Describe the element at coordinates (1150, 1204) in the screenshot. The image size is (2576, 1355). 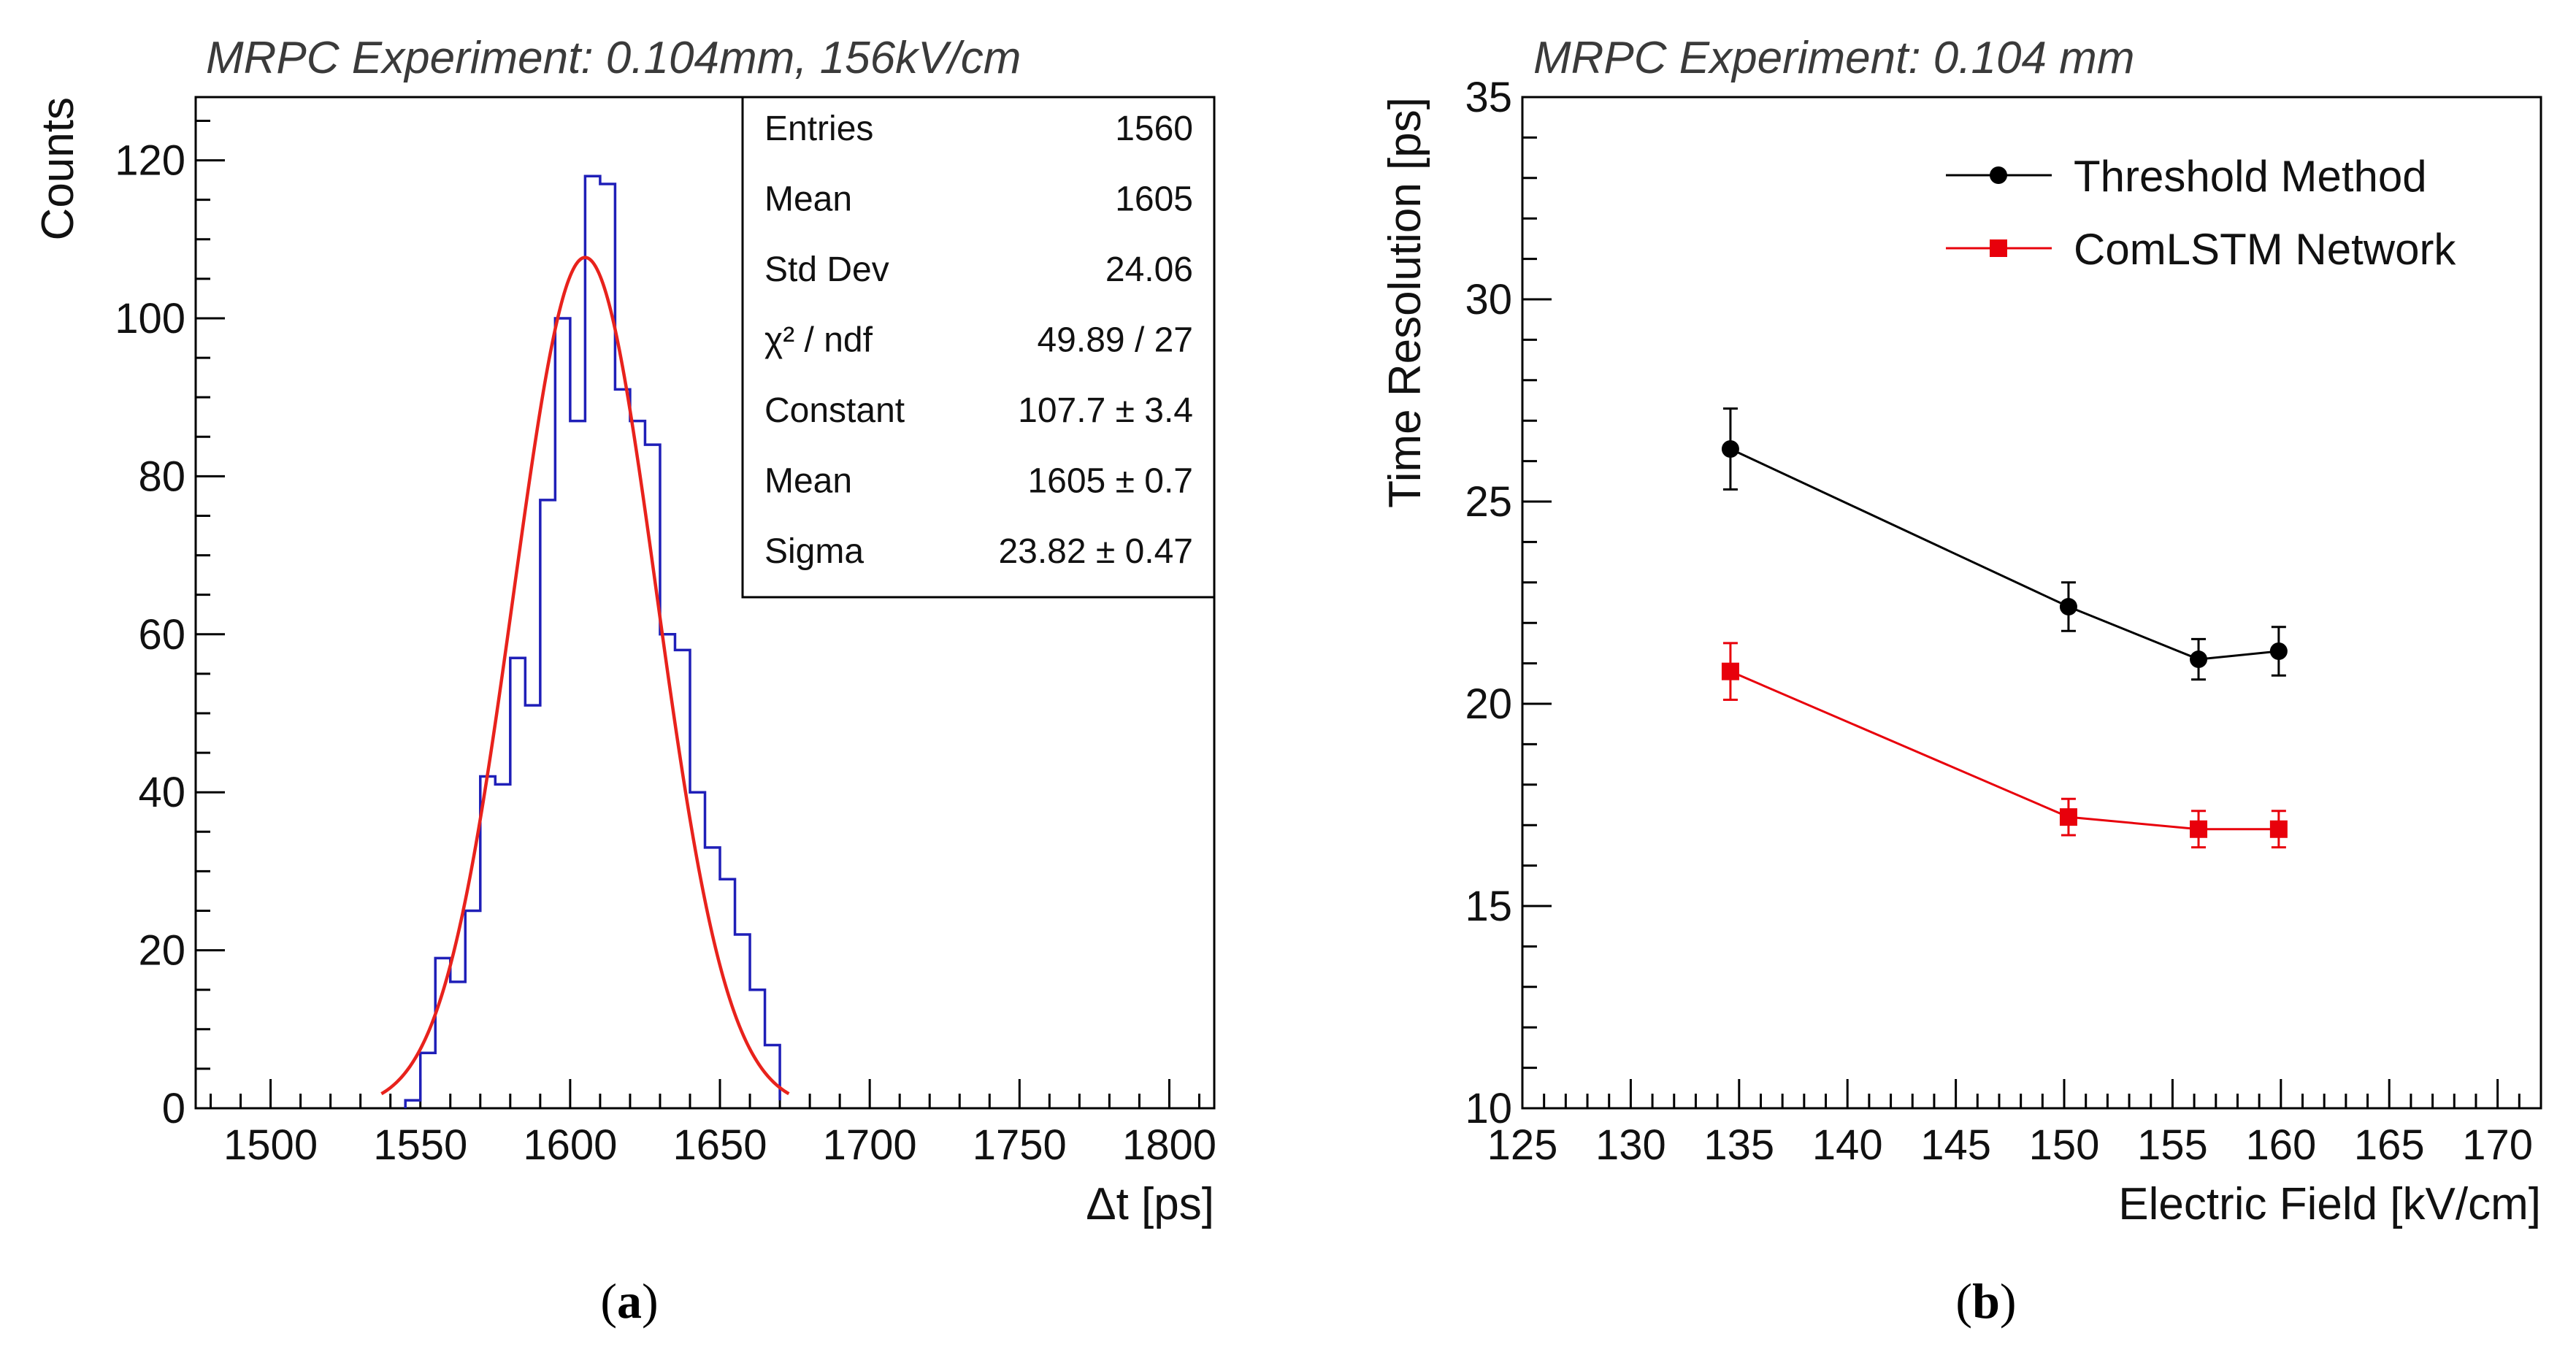
I see `histogram-x-axis-title: Δt [ps]` at that location.